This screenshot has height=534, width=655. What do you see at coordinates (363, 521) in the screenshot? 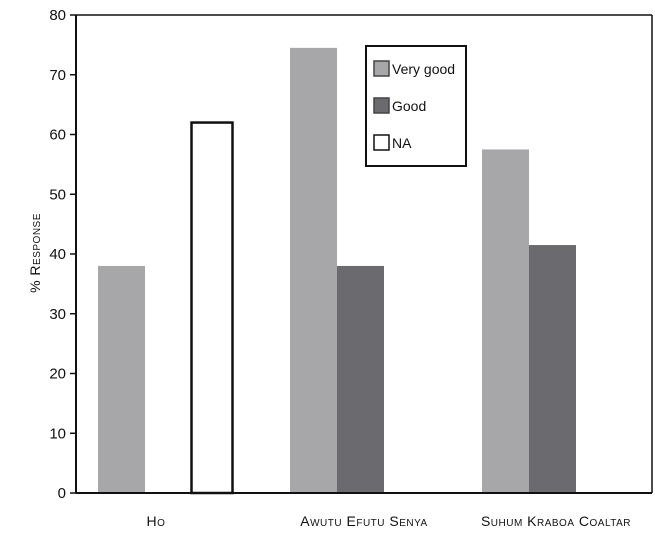
I see `x-tick-label: Awutu Efutu Senya` at bounding box center [363, 521].